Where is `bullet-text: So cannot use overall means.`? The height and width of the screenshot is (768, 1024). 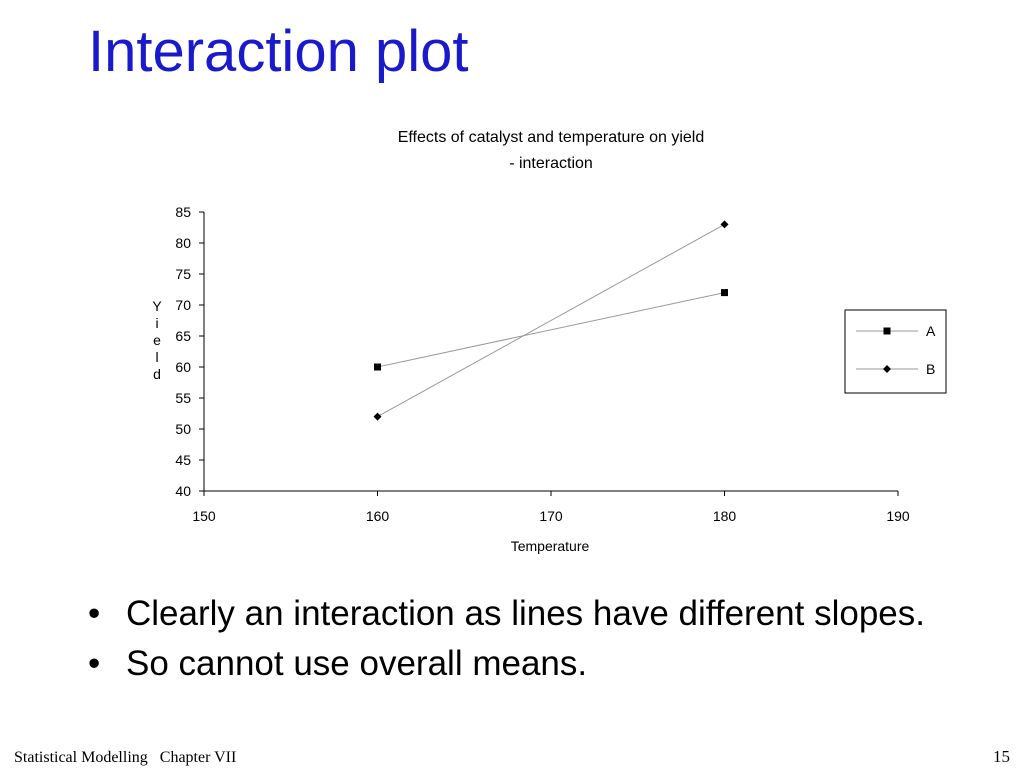
bullet-text: So cannot use overall means. is located at coordinates (357, 663).